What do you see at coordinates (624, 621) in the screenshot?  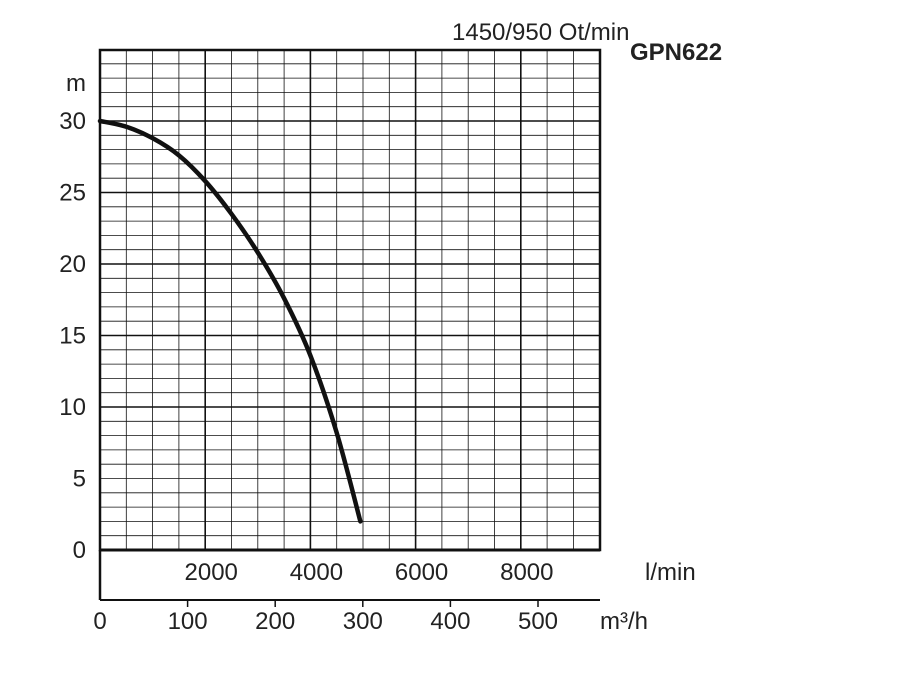 I see `x-axis-unit-m3h: m³/h` at bounding box center [624, 621].